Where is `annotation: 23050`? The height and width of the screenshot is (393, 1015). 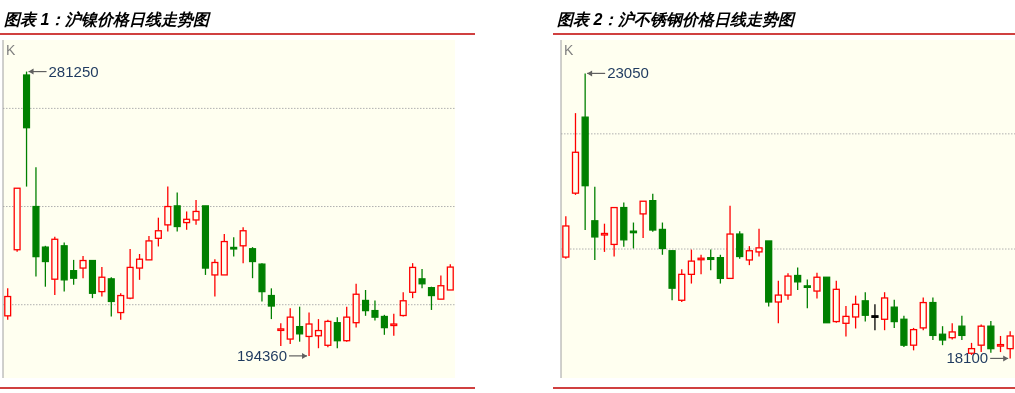 annotation: 23050 is located at coordinates (628, 73).